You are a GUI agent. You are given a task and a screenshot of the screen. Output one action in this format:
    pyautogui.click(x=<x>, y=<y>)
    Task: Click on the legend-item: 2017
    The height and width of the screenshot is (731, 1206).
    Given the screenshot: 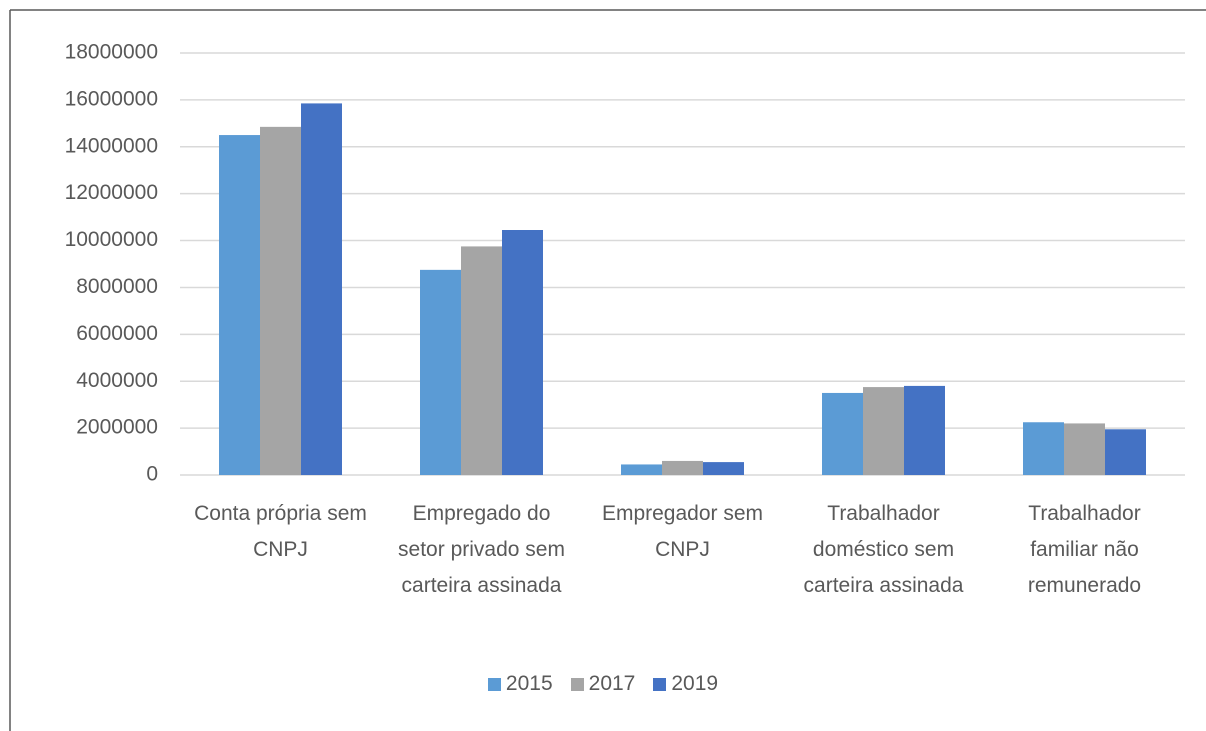 What is the action you would take?
    pyautogui.click(x=603, y=684)
    